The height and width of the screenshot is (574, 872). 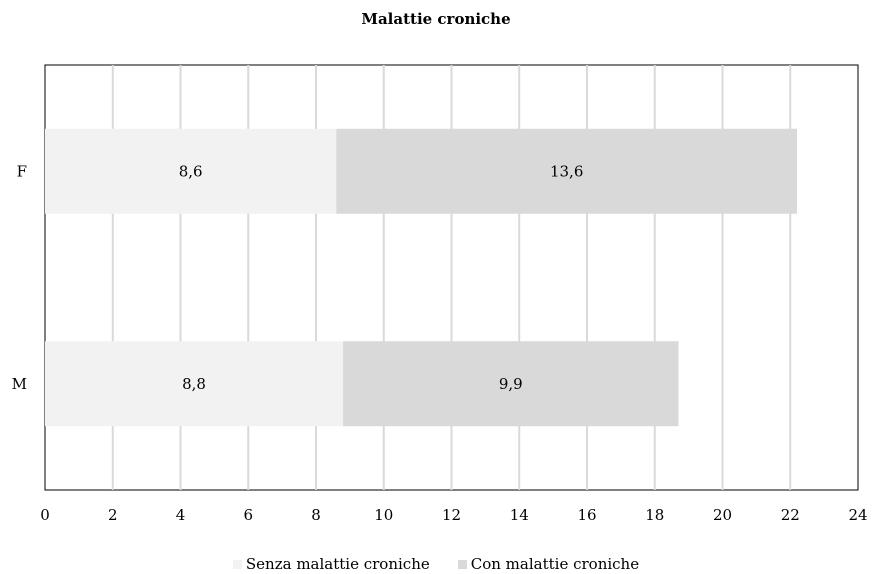 I want to click on chart-title: Malattie croniche, so click(x=436, y=19).